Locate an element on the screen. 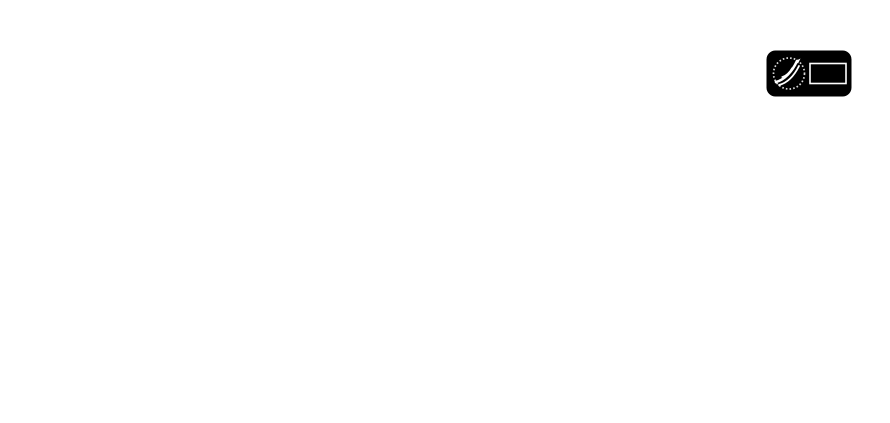 The height and width of the screenshot is (423, 890). cdc-logo is located at coordinates (809, 73).